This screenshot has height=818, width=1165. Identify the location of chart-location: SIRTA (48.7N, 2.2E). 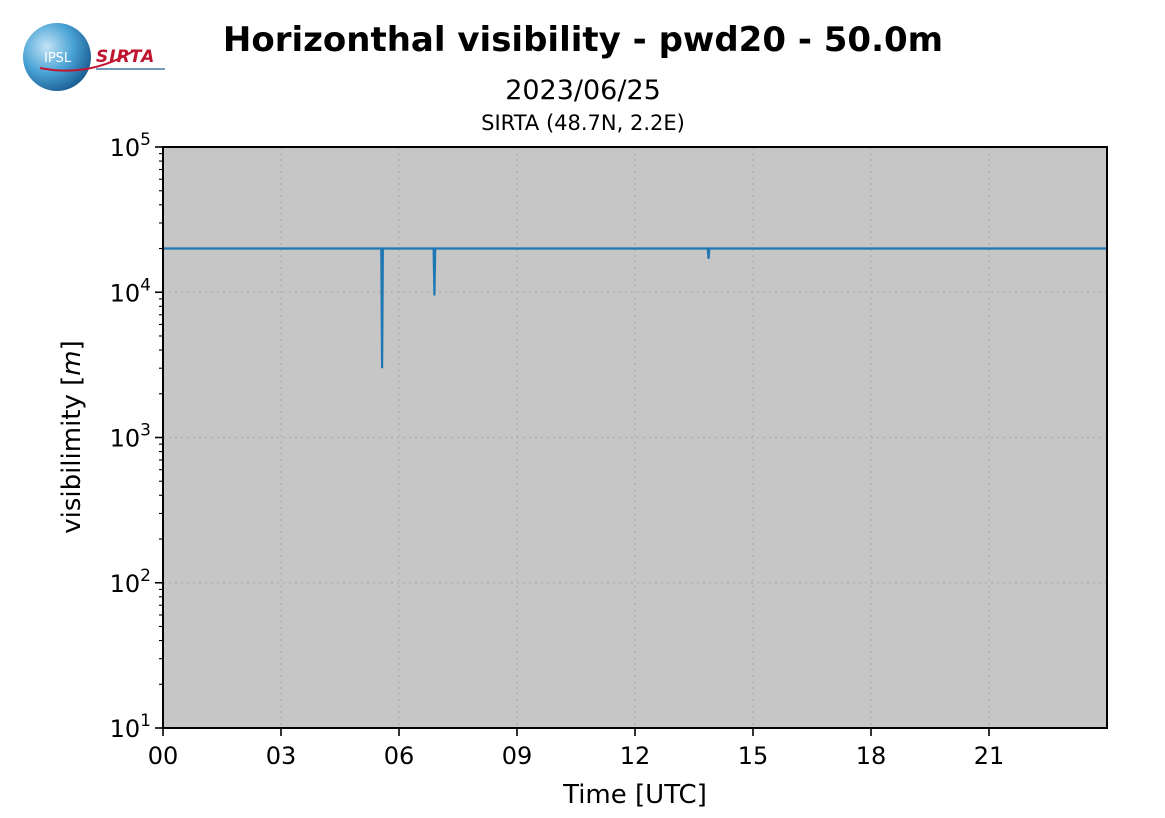
(583, 123).